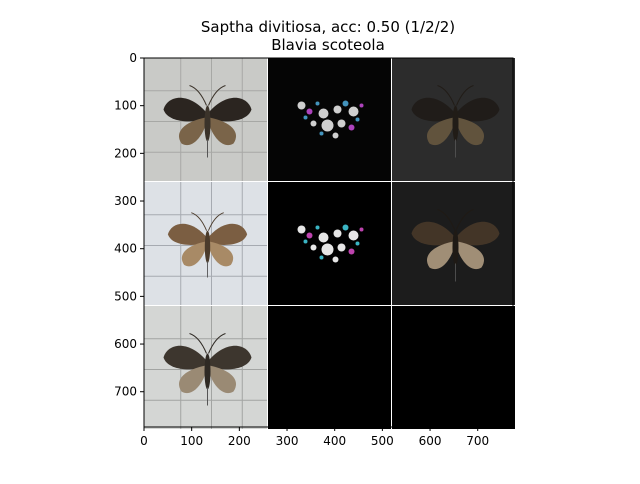 This screenshot has width=640, height=484. What do you see at coordinates (477, 441) in the screenshot?
I see `x-tick-label: 700` at bounding box center [477, 441].